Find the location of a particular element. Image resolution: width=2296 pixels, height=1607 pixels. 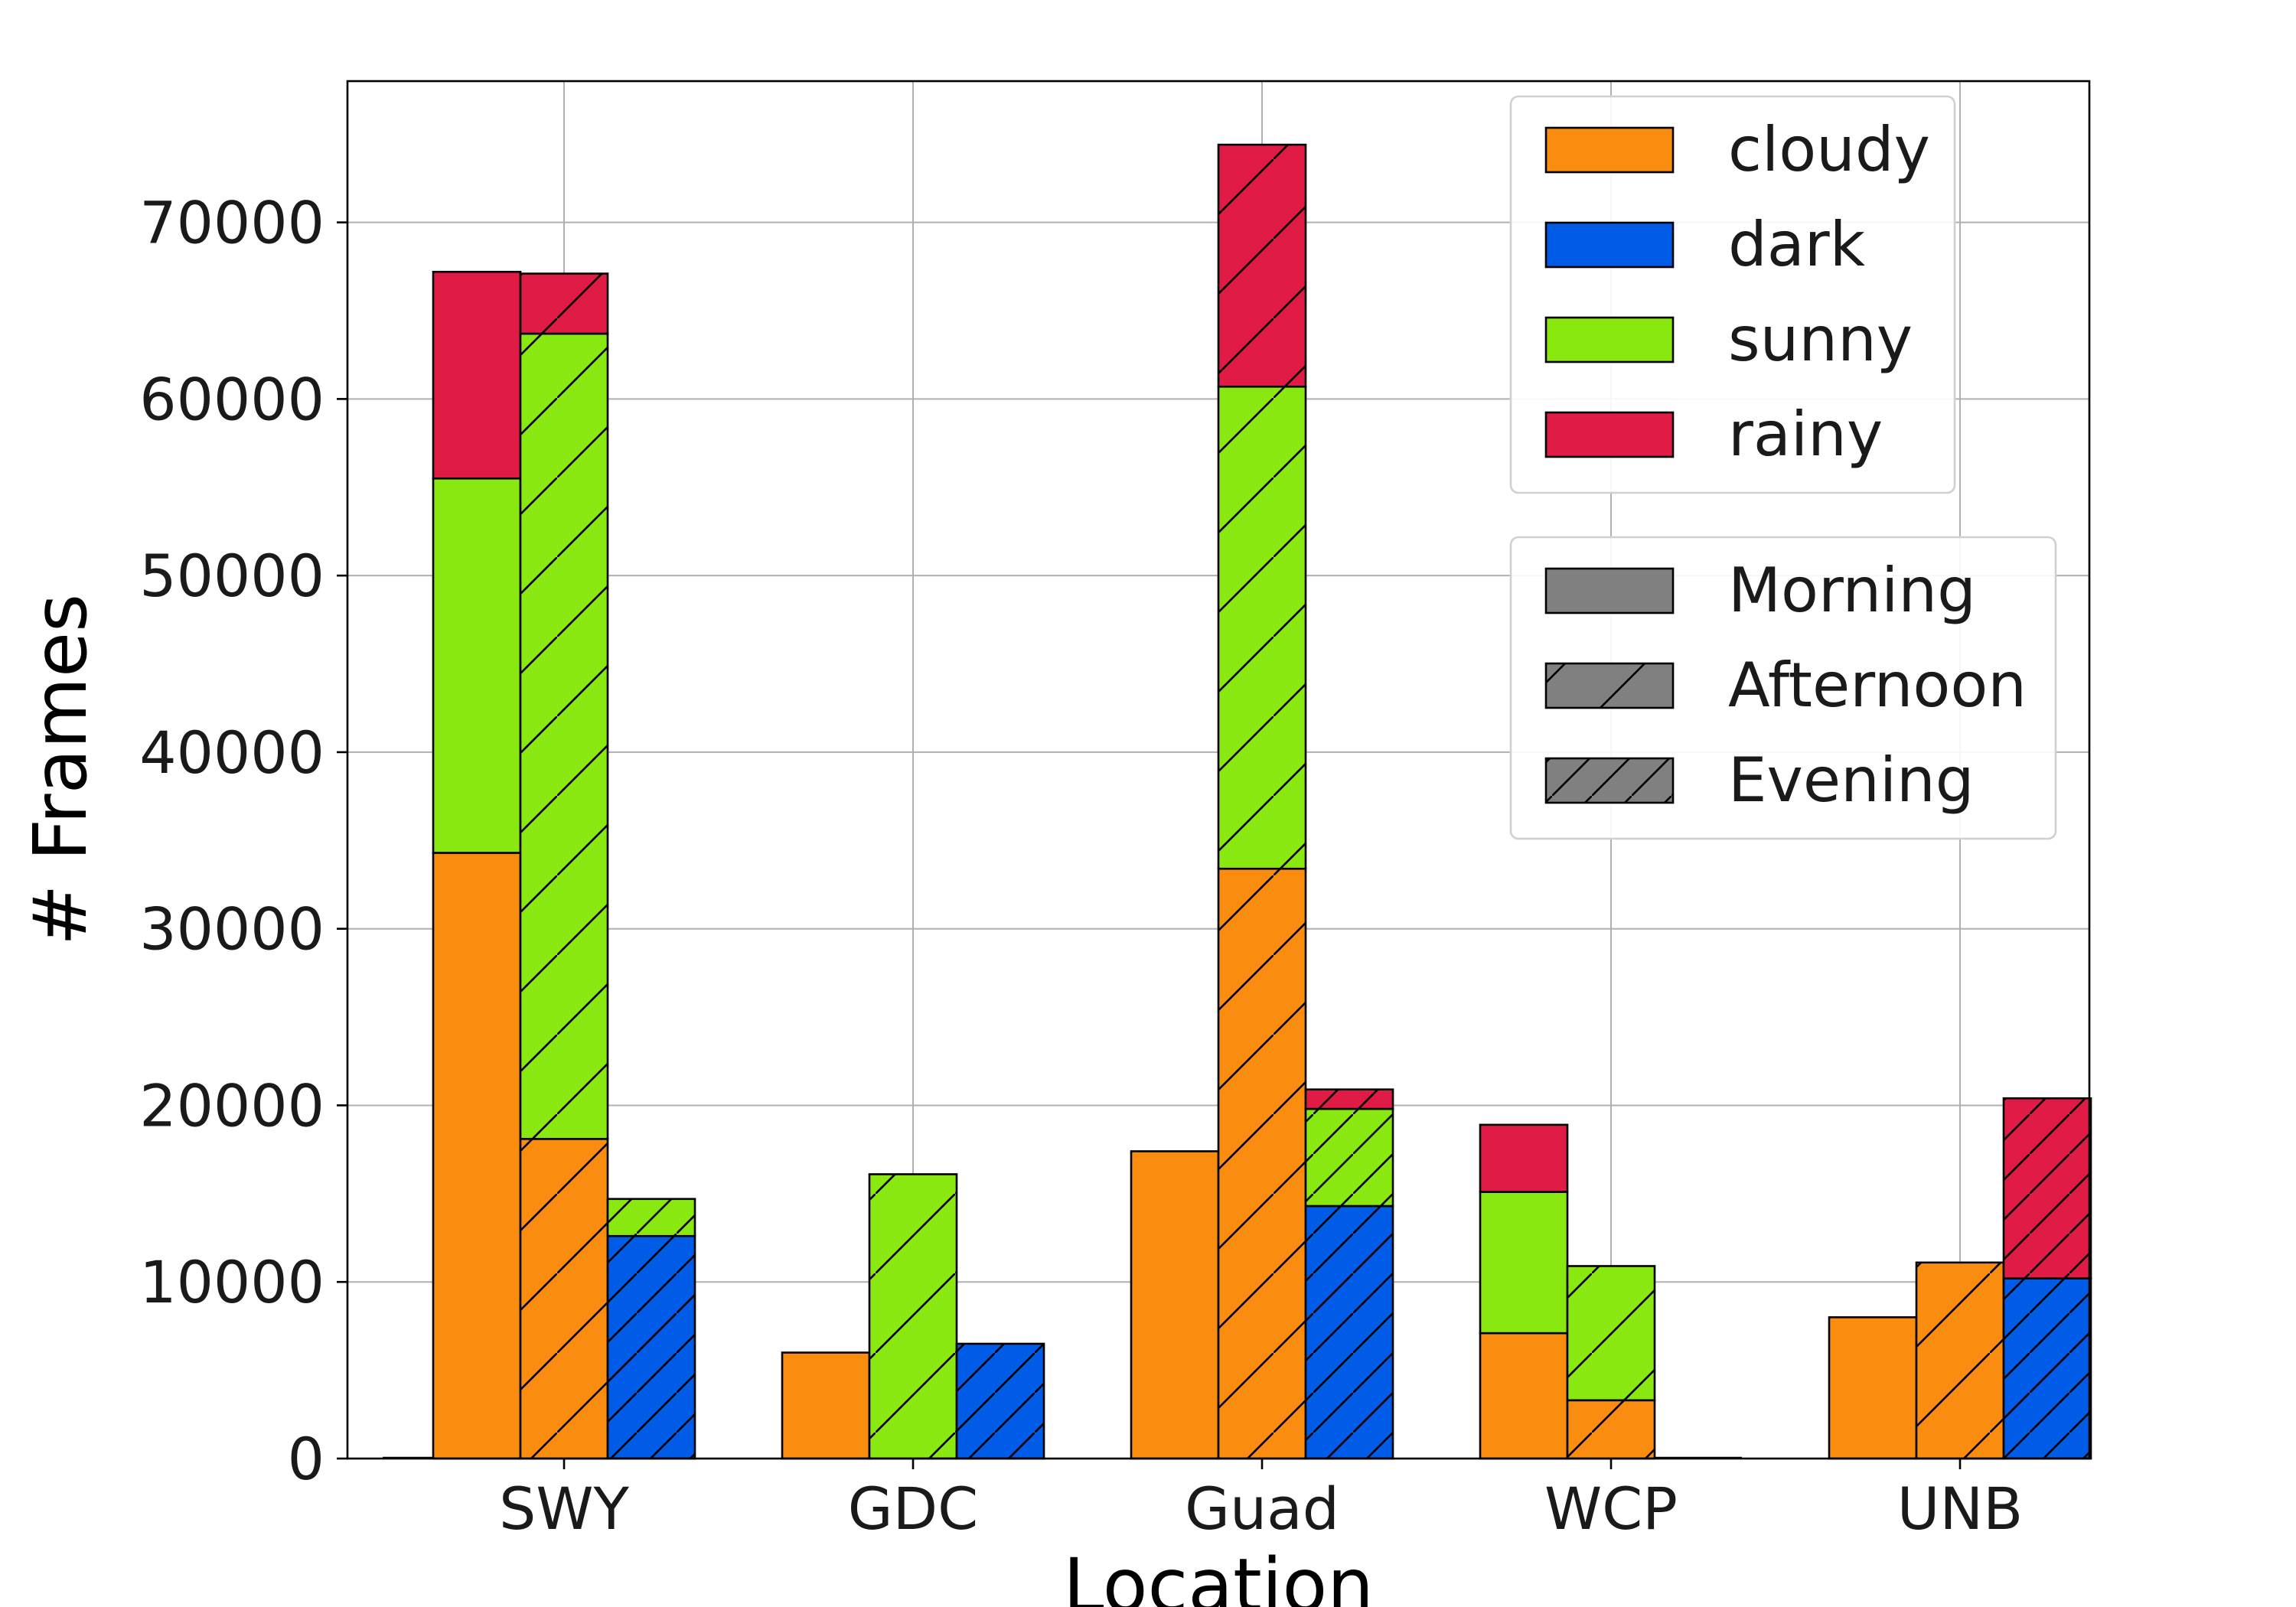

bar-swy-morning-cloudy is located at coordinates (477, 1156).